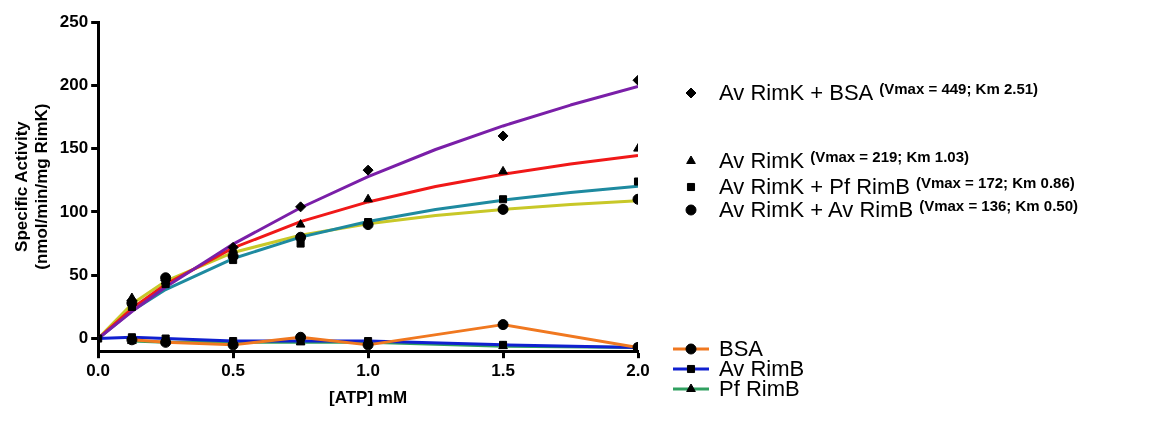 This screenshot has width=1159, height=421. What do you see at coordinates (999, 205) in the screenshot?
I see `text: (Vmax = 136; Km 0.50)` at bounding box center [999, 205].